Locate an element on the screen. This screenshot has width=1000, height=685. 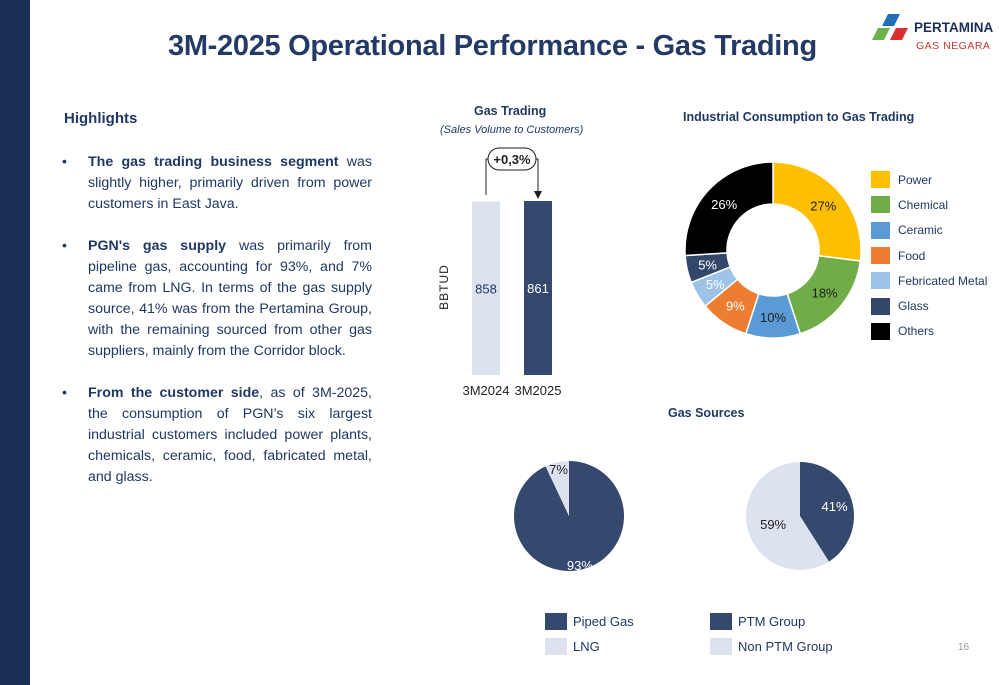
legend-item: PTM Group is located at coordinates (771, 621).